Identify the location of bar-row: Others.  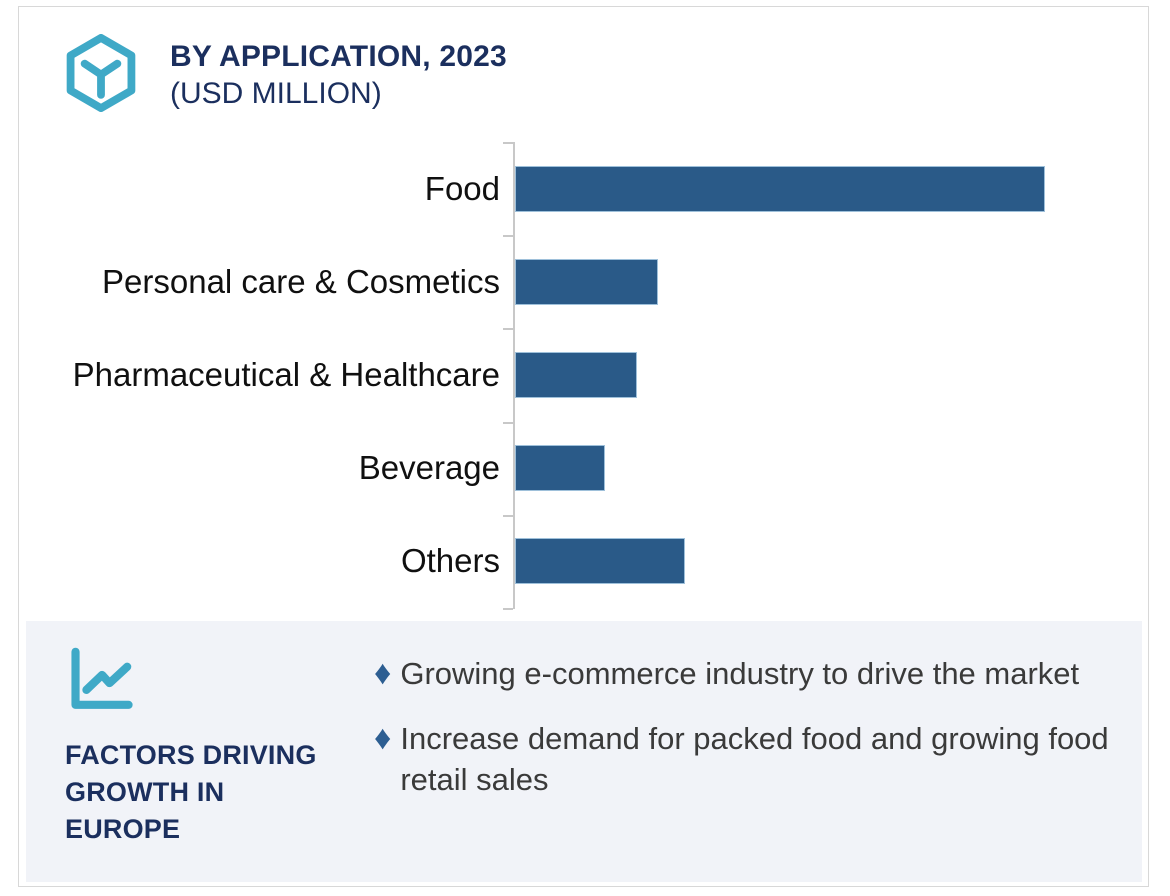
(585, 561).